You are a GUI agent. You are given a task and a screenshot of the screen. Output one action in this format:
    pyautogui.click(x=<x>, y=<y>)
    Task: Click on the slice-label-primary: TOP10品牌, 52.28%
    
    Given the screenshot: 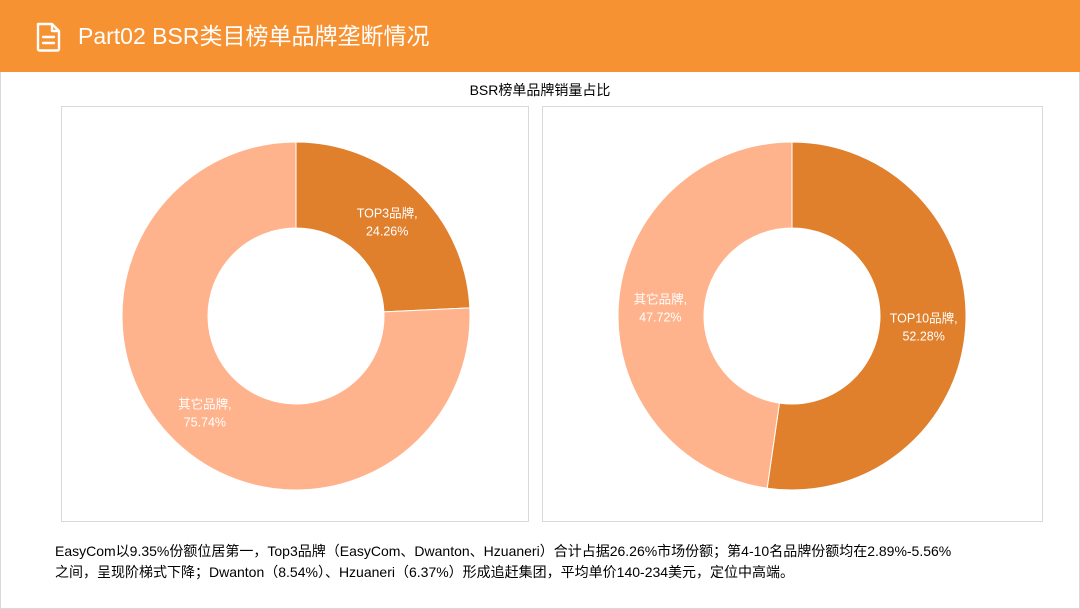 What is the action you would take?
    pyautogui.click(x=924, y=326)
    